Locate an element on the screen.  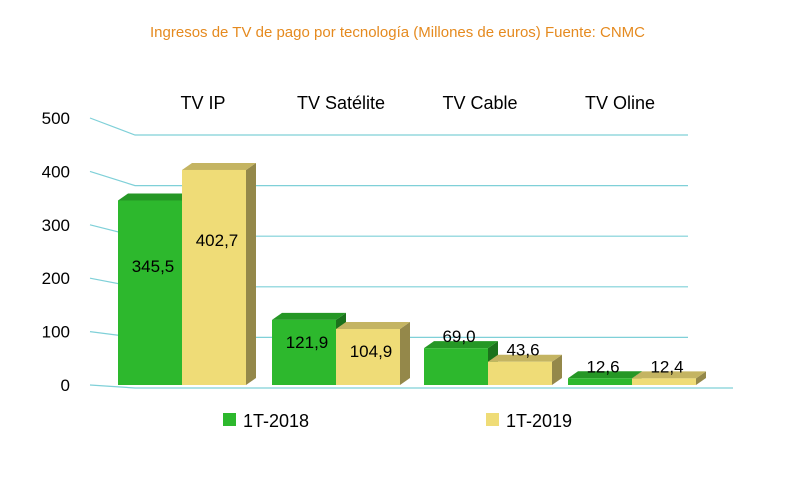
data-label: 121,9 is located at coordinates (307, 342).